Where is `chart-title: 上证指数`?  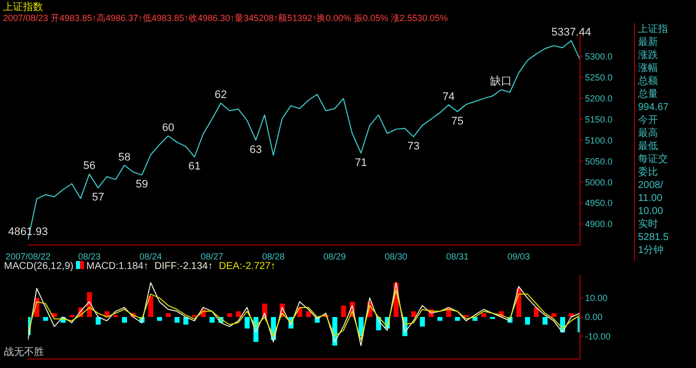 chart-title: 上证指数 is located at coordinates (23, 6).